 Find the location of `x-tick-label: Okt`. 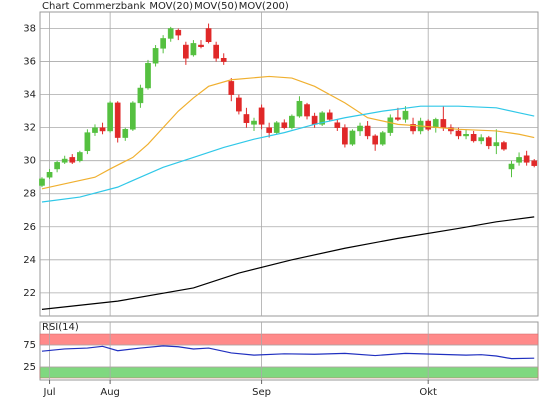

x-tick-label: Okt is located at coordinates (428, 392).